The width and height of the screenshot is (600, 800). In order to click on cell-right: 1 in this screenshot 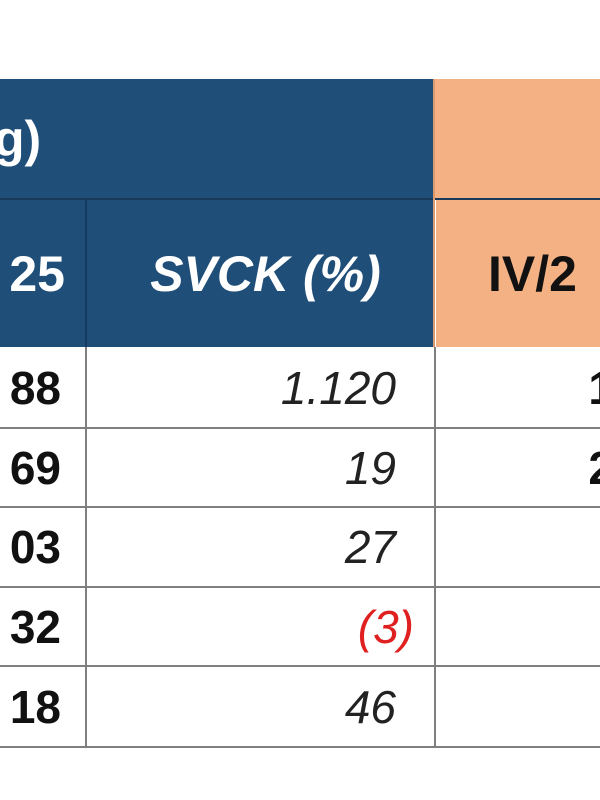, I will do `click(518, 387)`.